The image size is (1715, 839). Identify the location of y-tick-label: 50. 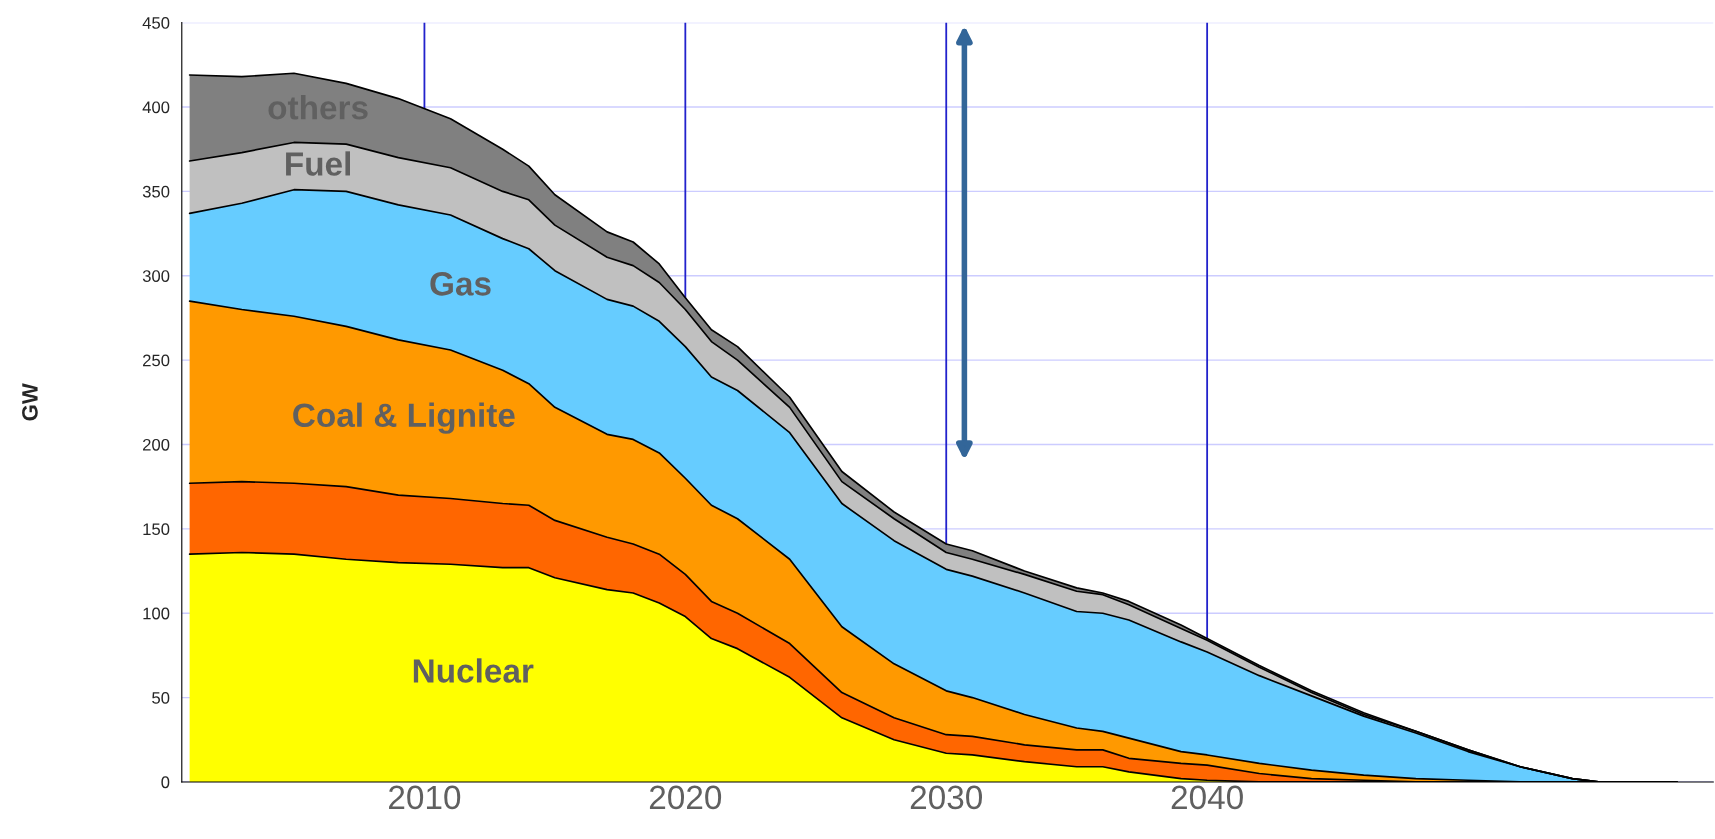
(161, 697).